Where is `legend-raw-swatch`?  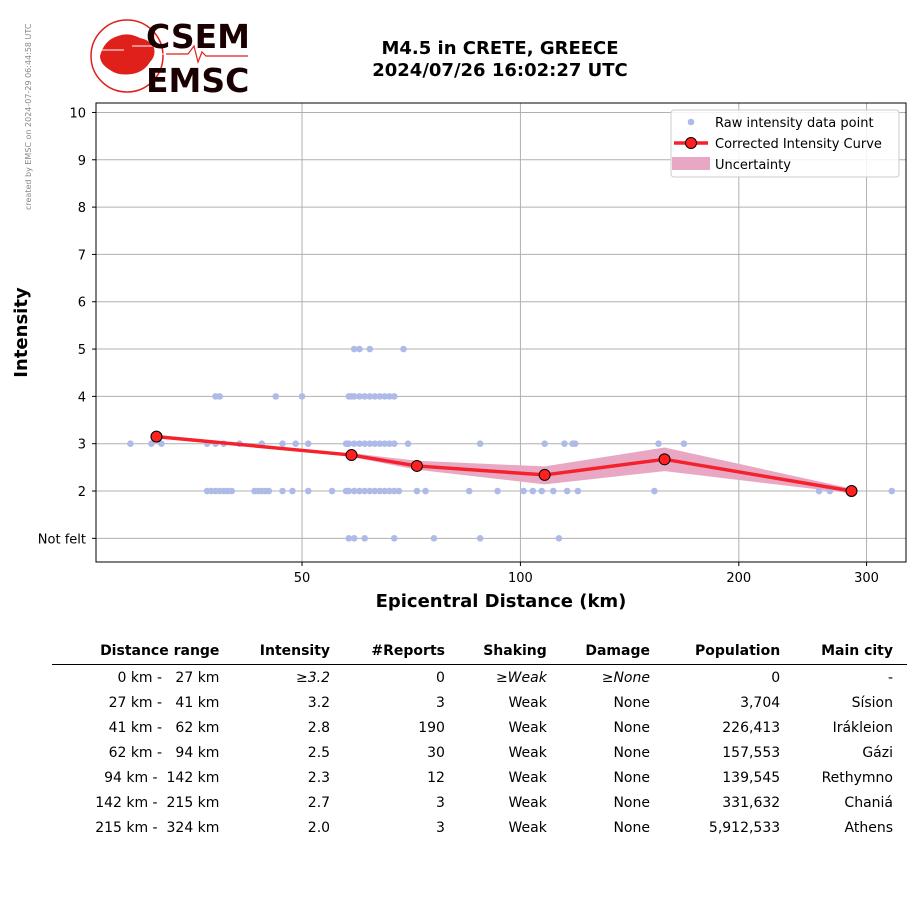
legend-raw-swatch is located at coordinates (691, 122).